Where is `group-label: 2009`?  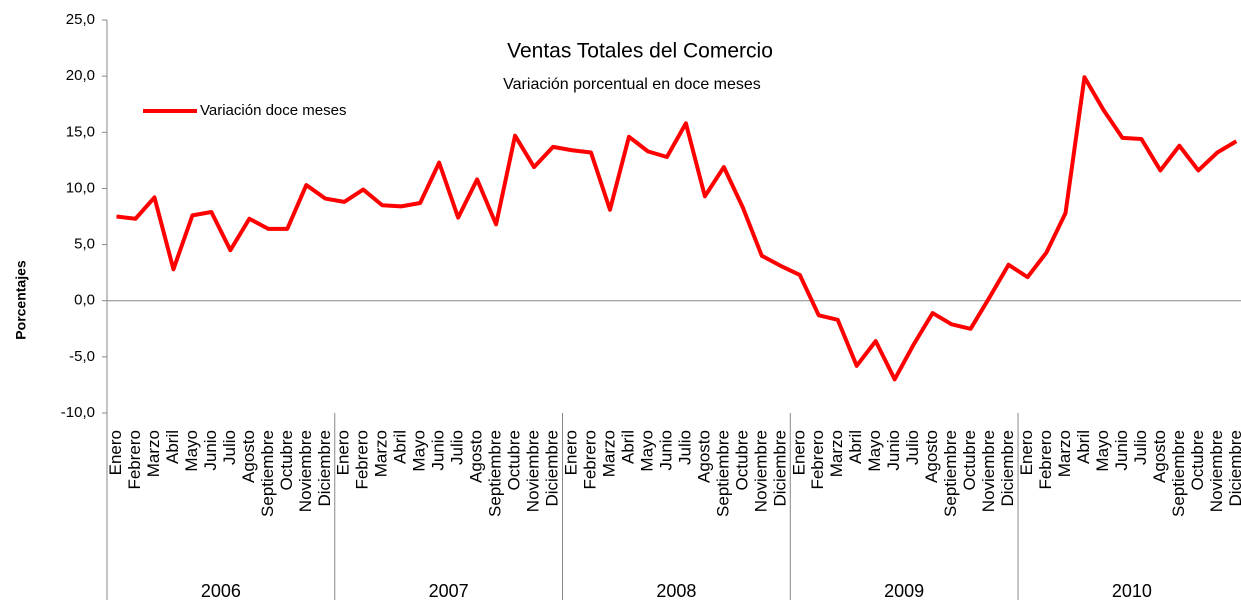 group-label: 2009 is located at coordinates (904, 591).